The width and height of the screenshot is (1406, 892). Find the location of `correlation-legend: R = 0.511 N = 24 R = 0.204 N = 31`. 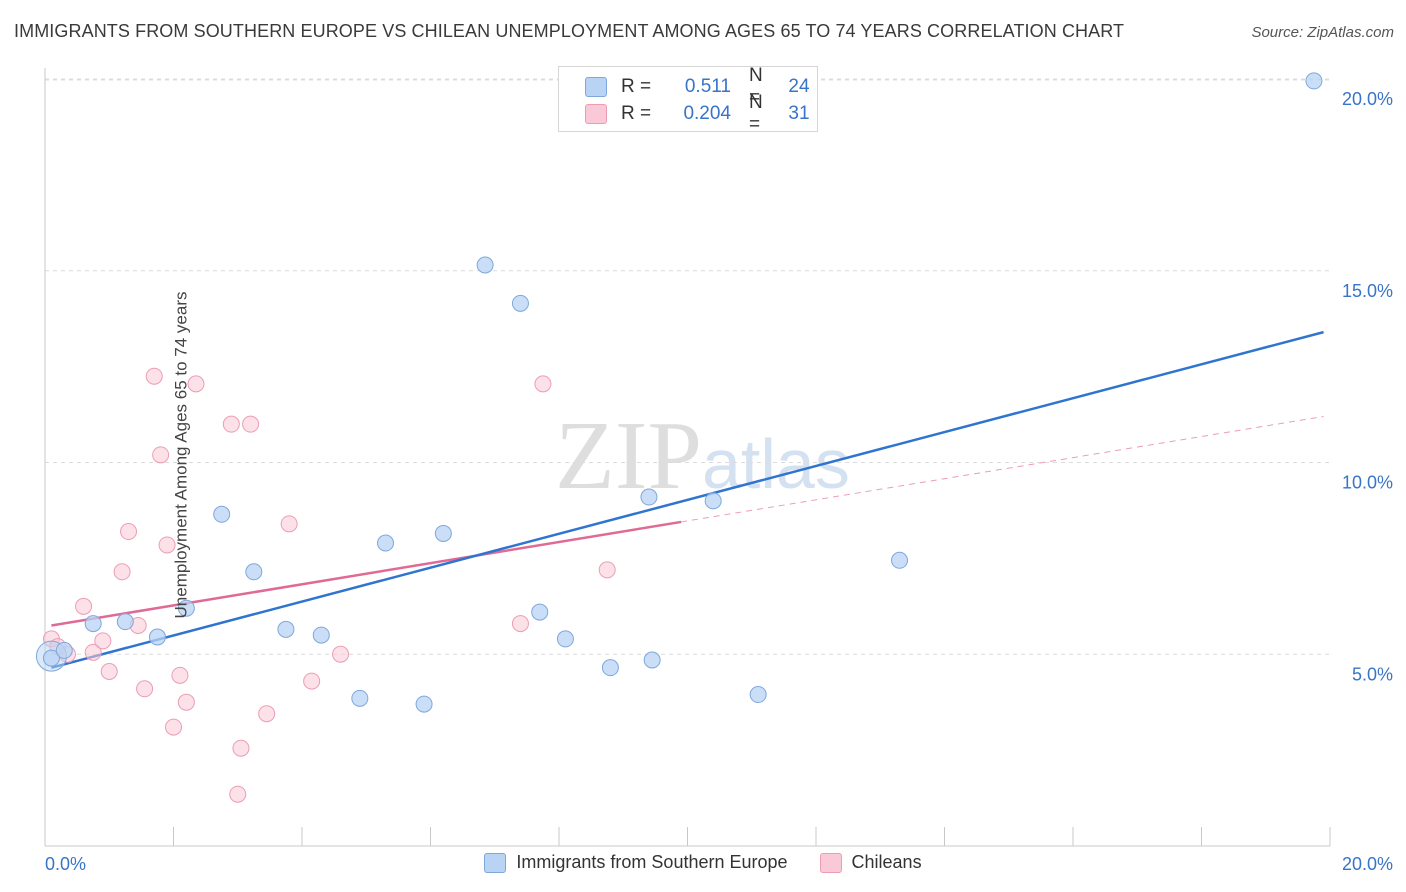

correlation-legend: R = 0.511 N = 24 R = 0.204 N = 31 is located at coordinates (688, 100).